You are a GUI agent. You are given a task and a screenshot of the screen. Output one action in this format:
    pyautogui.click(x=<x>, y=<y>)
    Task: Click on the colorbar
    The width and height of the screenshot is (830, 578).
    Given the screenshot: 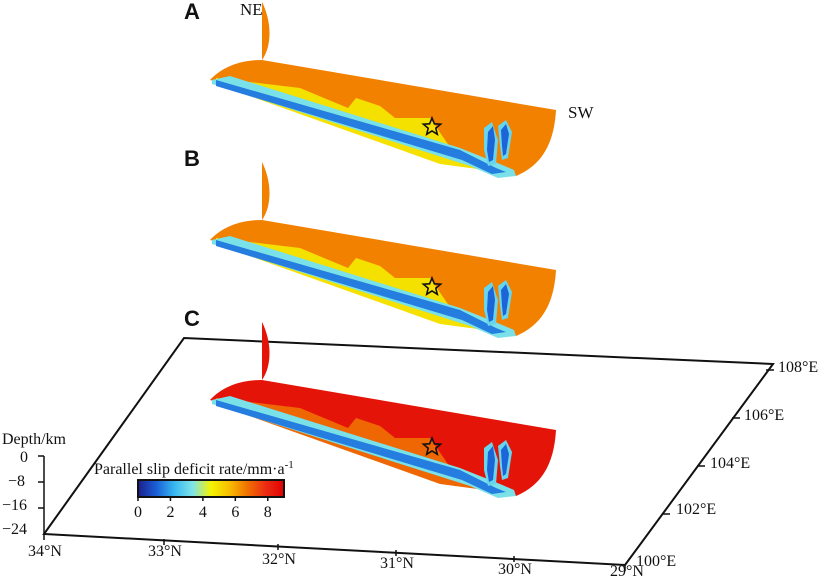 What is the action you would take?
    pyautogui.click(x=211, y=488)
    